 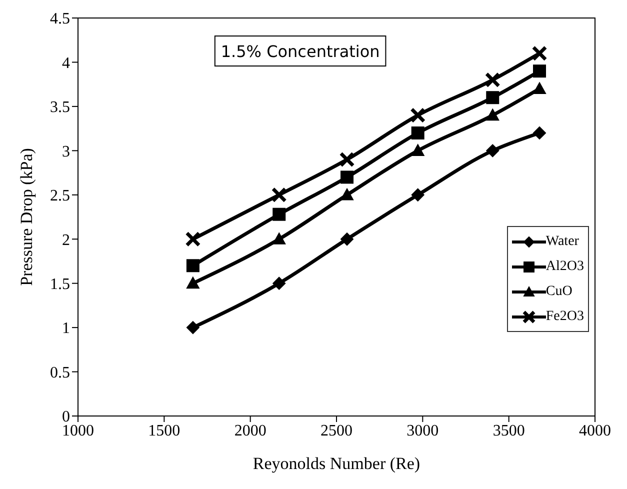 I want to click on y-tick-label: 4.5, so click(x=60, y=19).